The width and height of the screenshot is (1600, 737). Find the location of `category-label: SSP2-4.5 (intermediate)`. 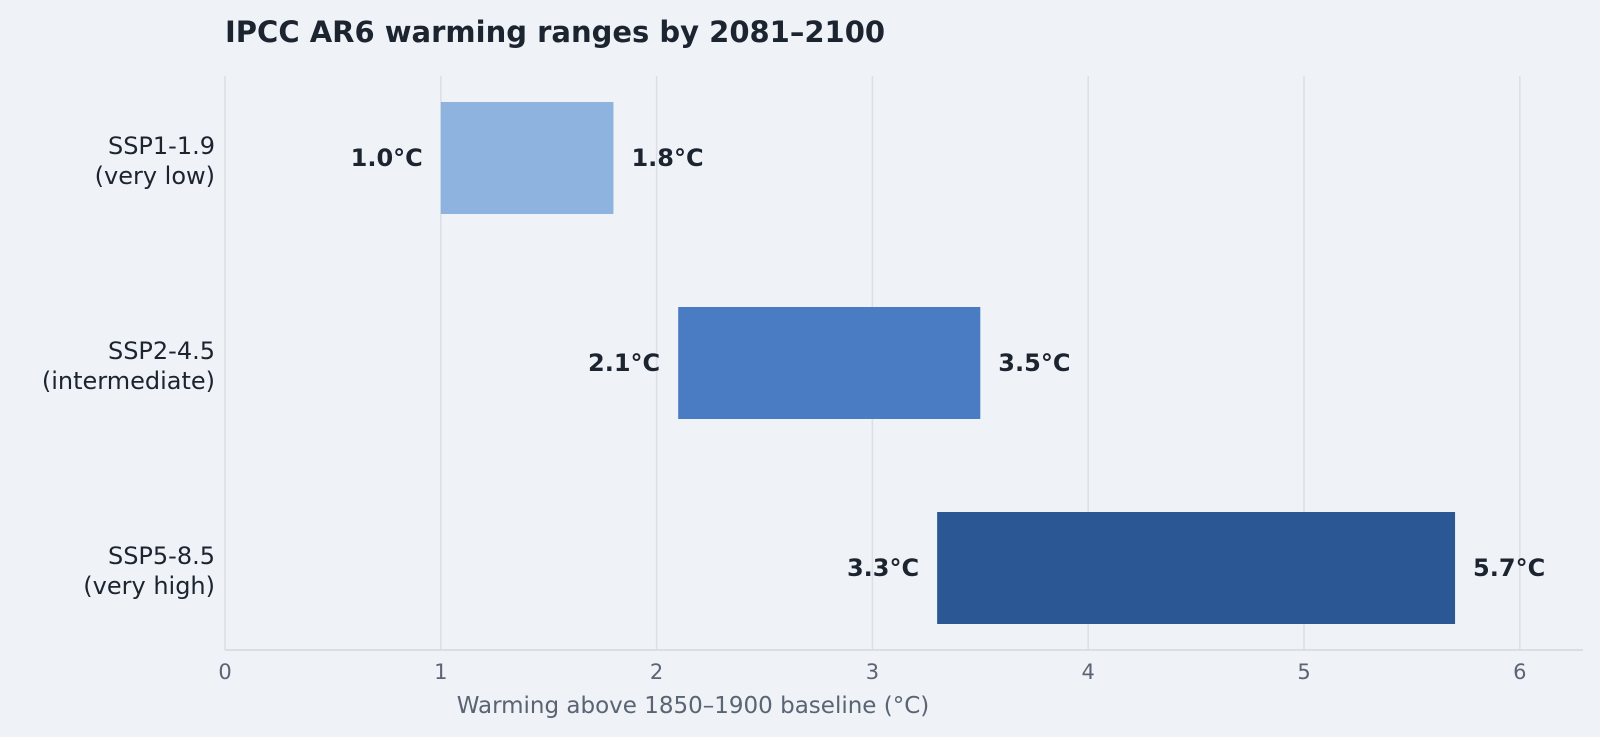

category-label: SSP2-4.5 (intermediate) is located at coordinates (128, 366).